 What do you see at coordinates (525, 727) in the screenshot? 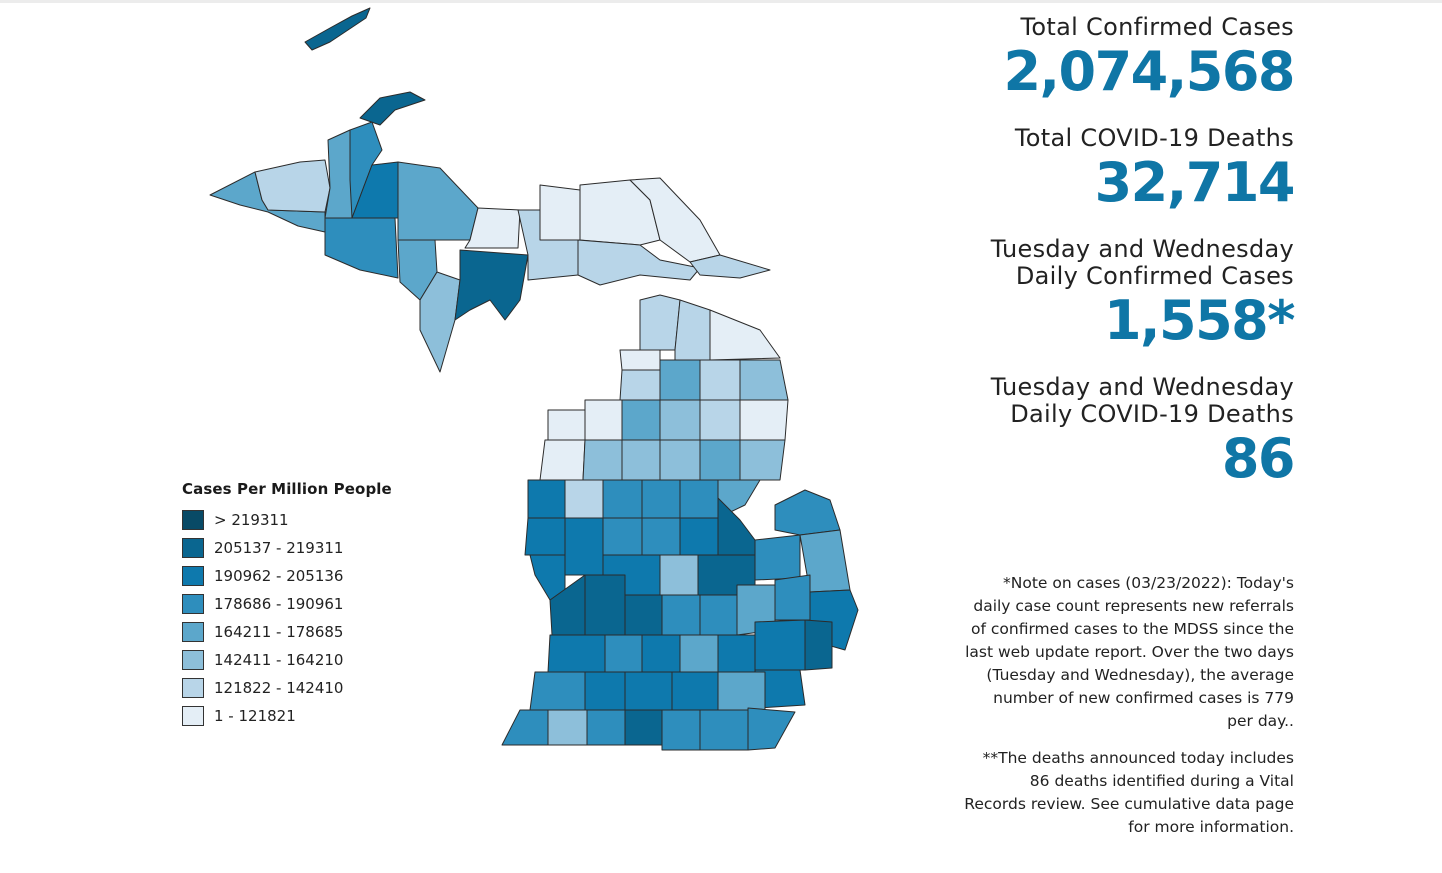
I see `county-berrien` at bounding box center [525, 727].